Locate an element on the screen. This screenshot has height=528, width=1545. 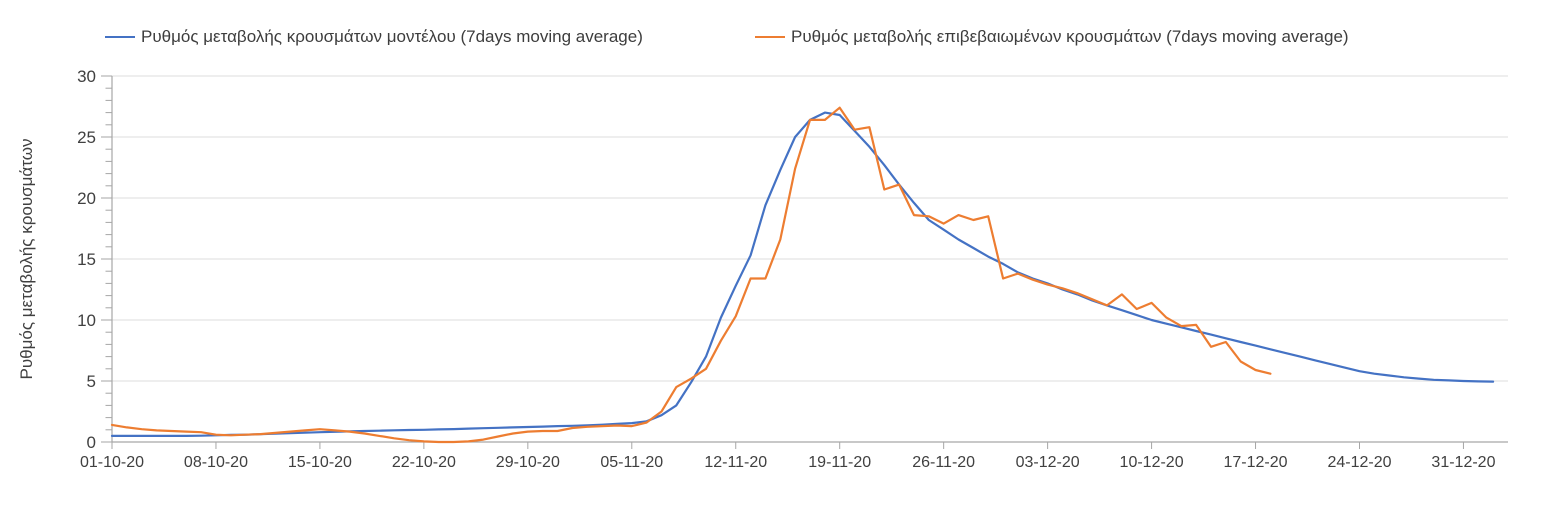
legend-line-swatch-blue is located at coordinates (120, 37).